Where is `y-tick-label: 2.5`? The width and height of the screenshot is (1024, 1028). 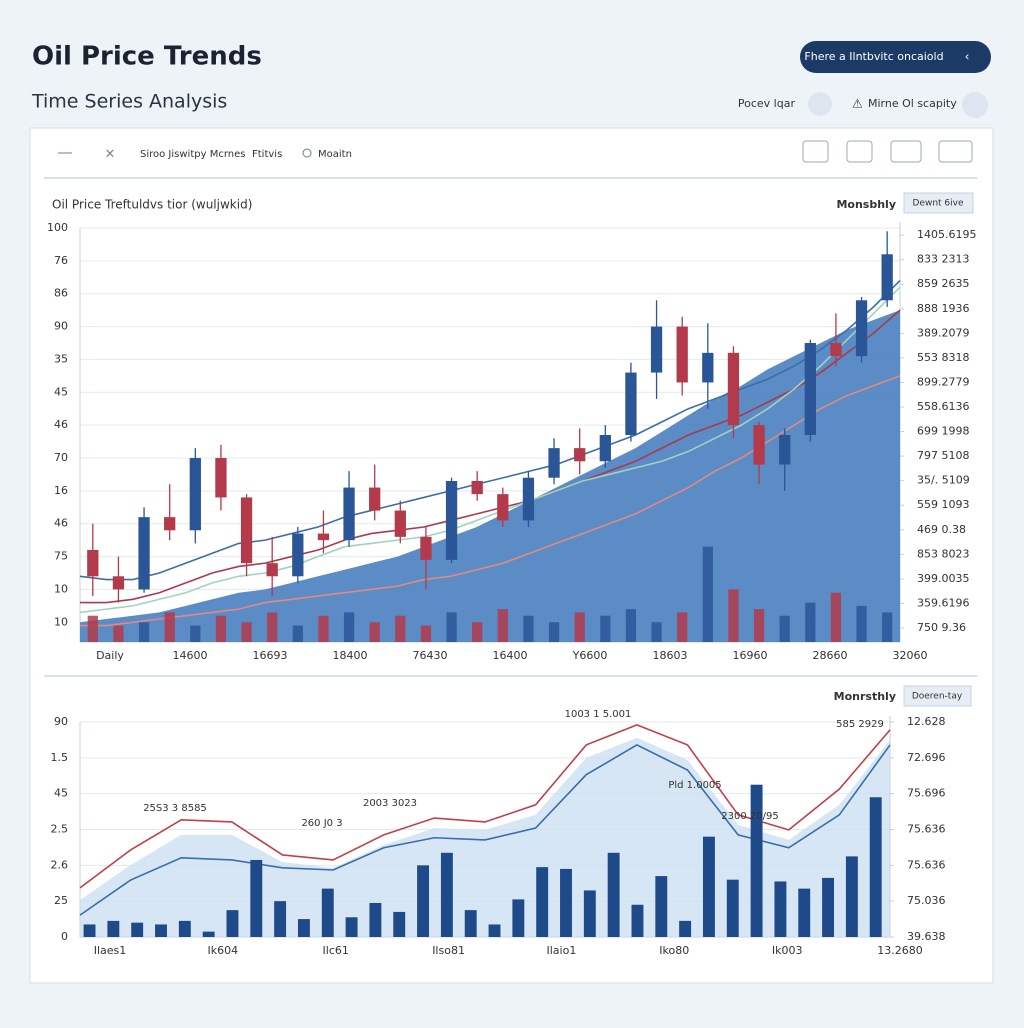
y-tick-label: 2.5 is located at coordinates (60, 829).